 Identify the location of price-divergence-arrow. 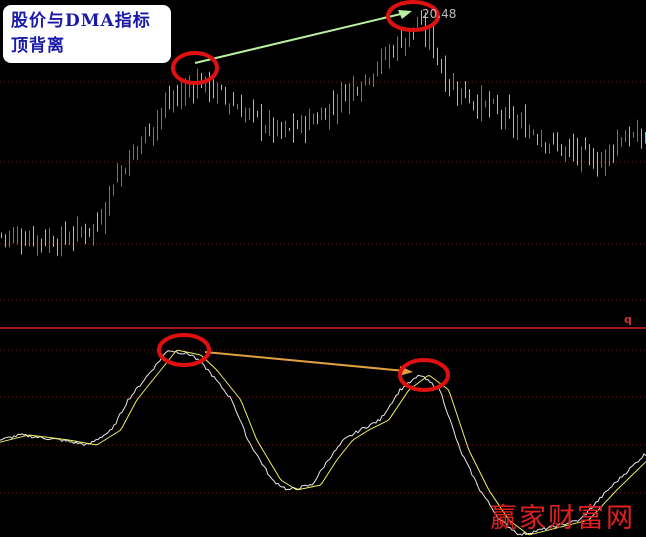
(300, 38).